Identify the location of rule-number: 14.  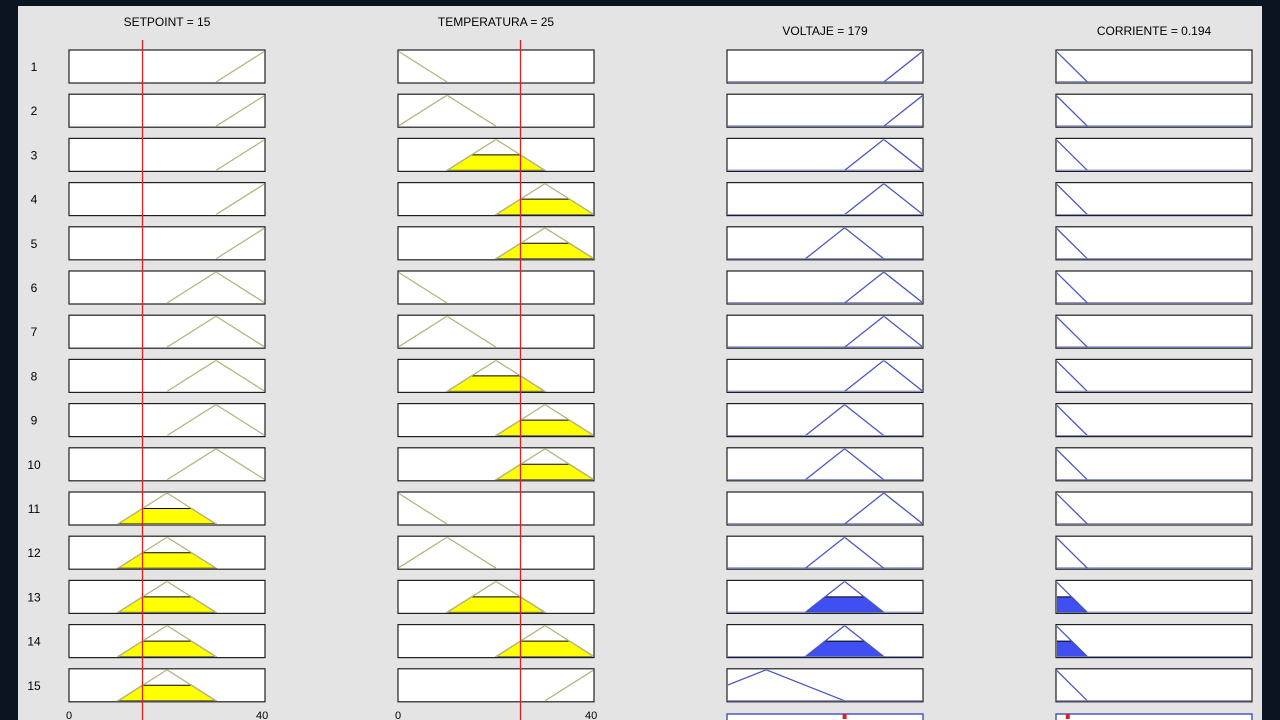
(34, 642).